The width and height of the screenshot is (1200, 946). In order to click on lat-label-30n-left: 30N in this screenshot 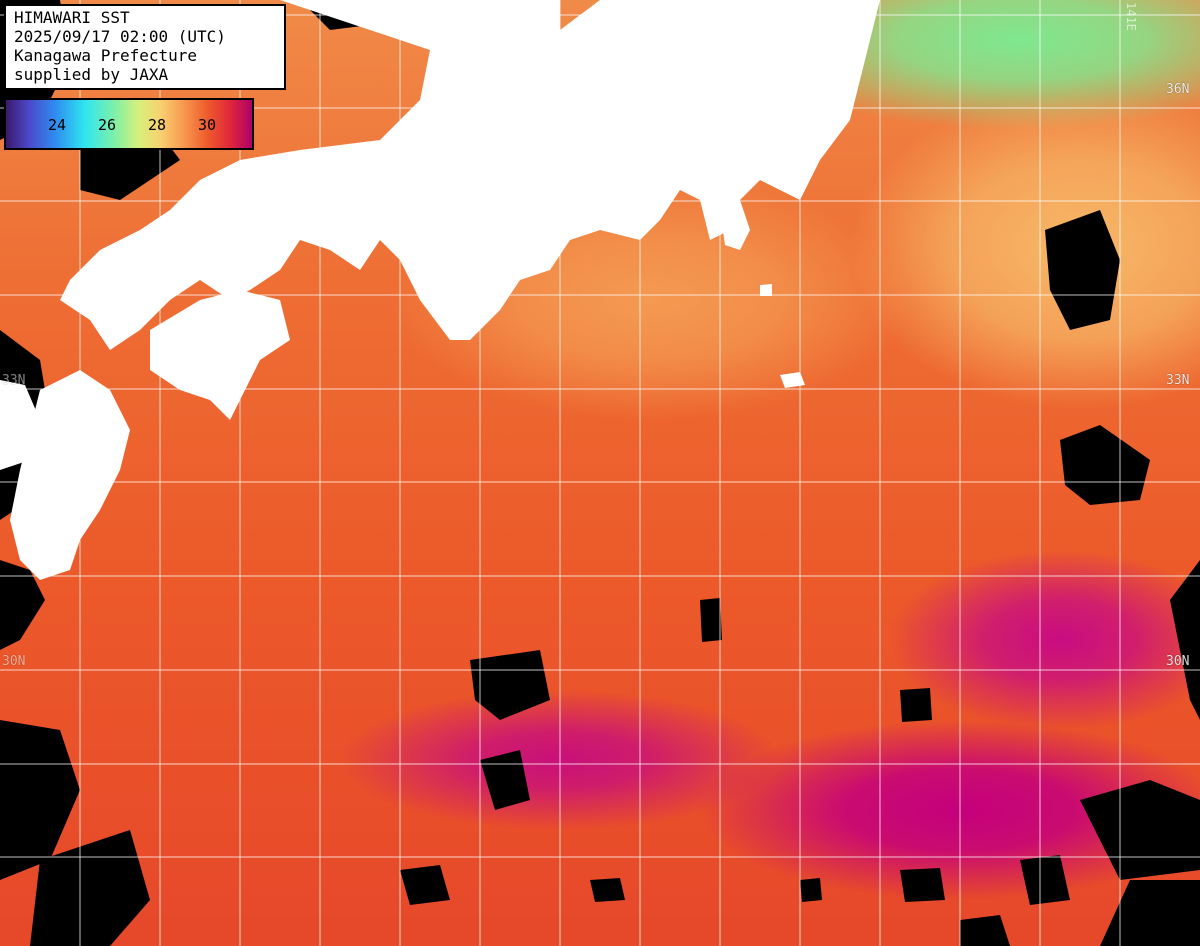, I will do `click(14, 661)`.